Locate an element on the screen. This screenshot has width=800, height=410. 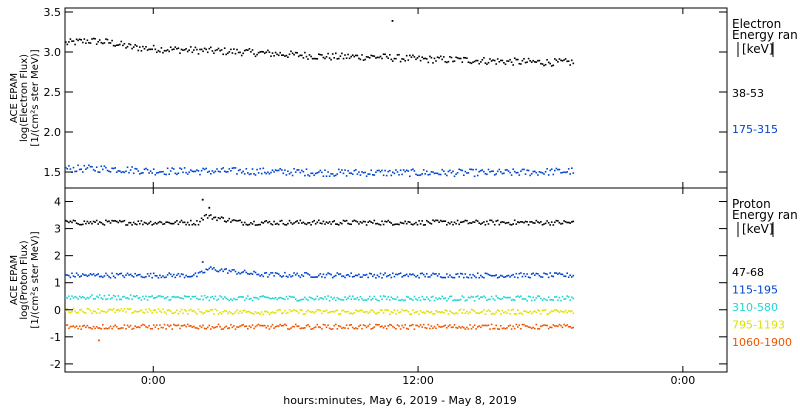
proton-y-tick-label: -2 is located at coordinates (55, 364).